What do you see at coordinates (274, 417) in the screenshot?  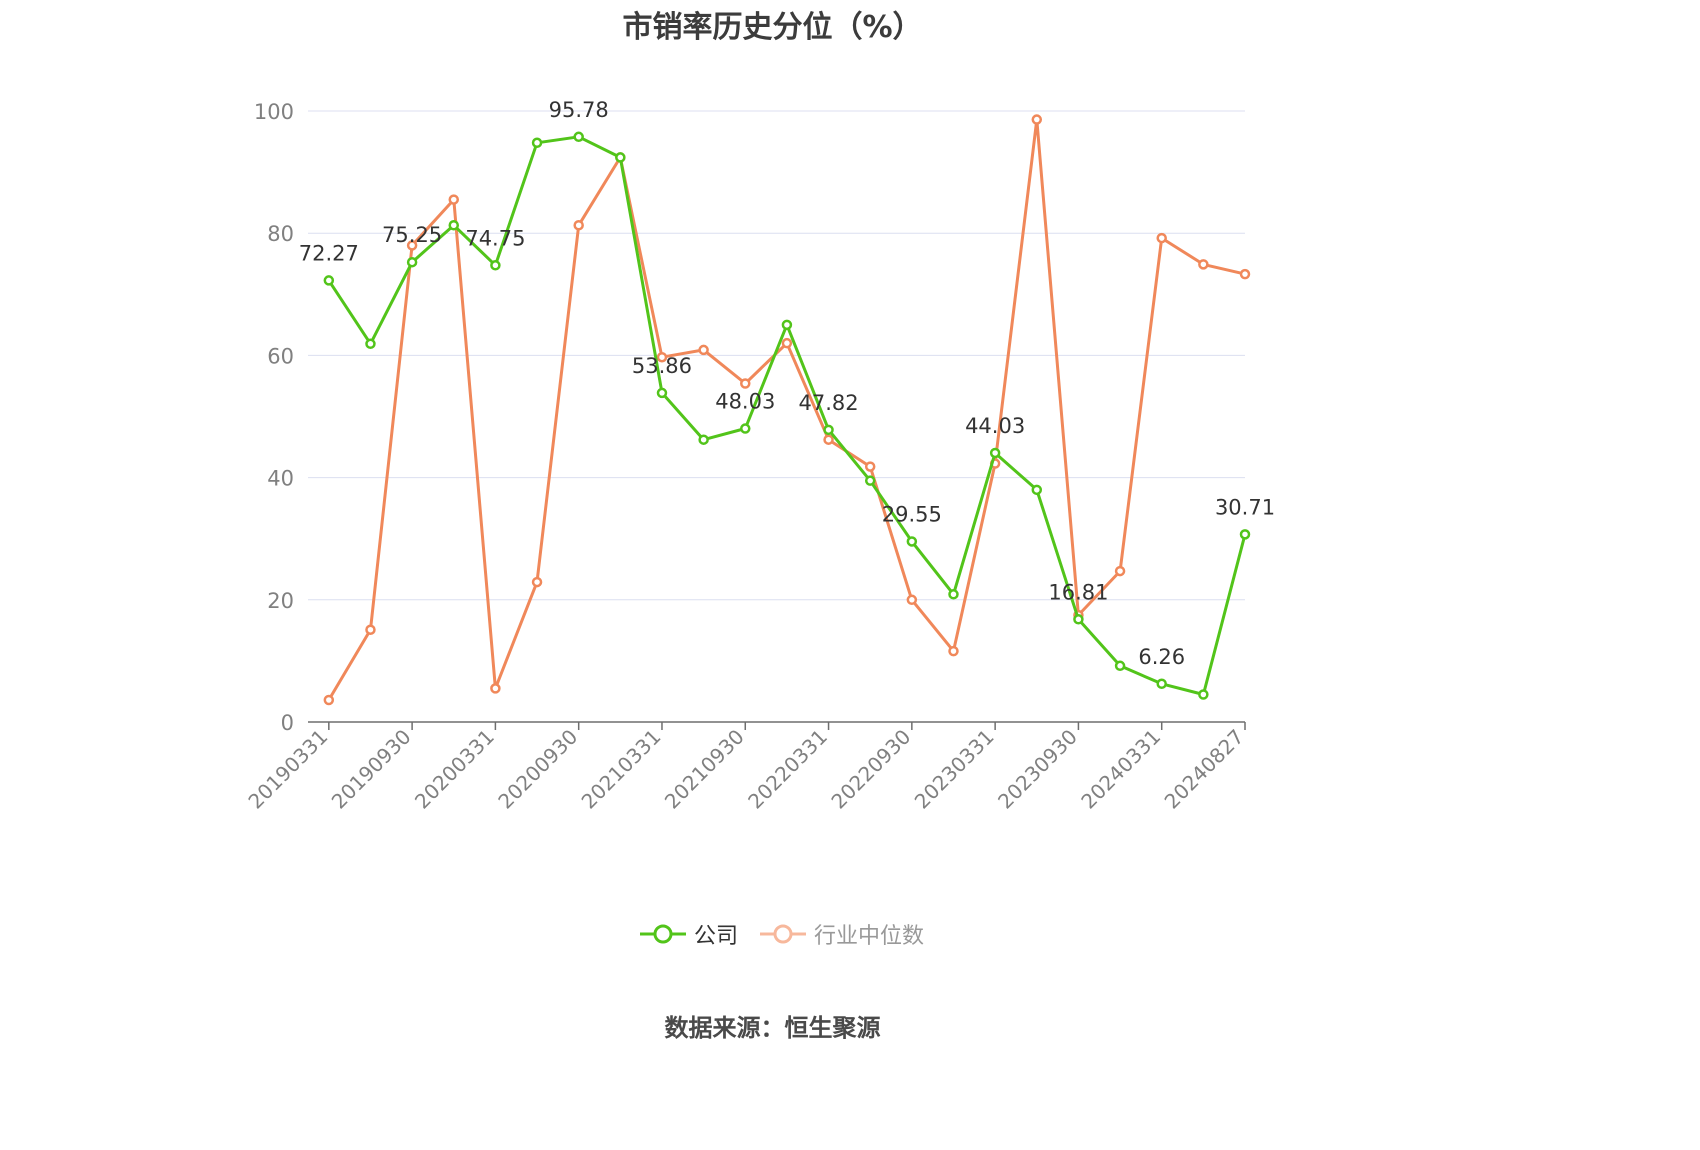 I see `y-axis-ticks: 0 20 40 60 80 100` at bounding box center [274, 417].